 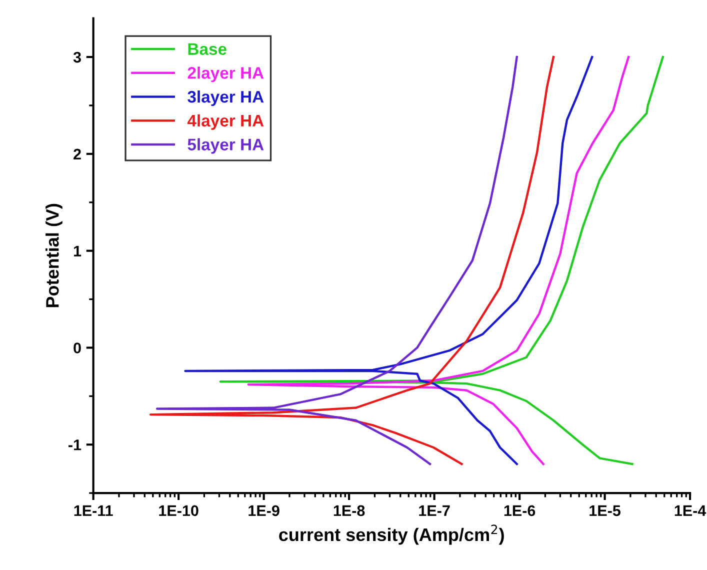 What do you see at coordinates (77, 154) in the screenshot?
I see `y-tick-label: 2` at bounding box center [77, 154].